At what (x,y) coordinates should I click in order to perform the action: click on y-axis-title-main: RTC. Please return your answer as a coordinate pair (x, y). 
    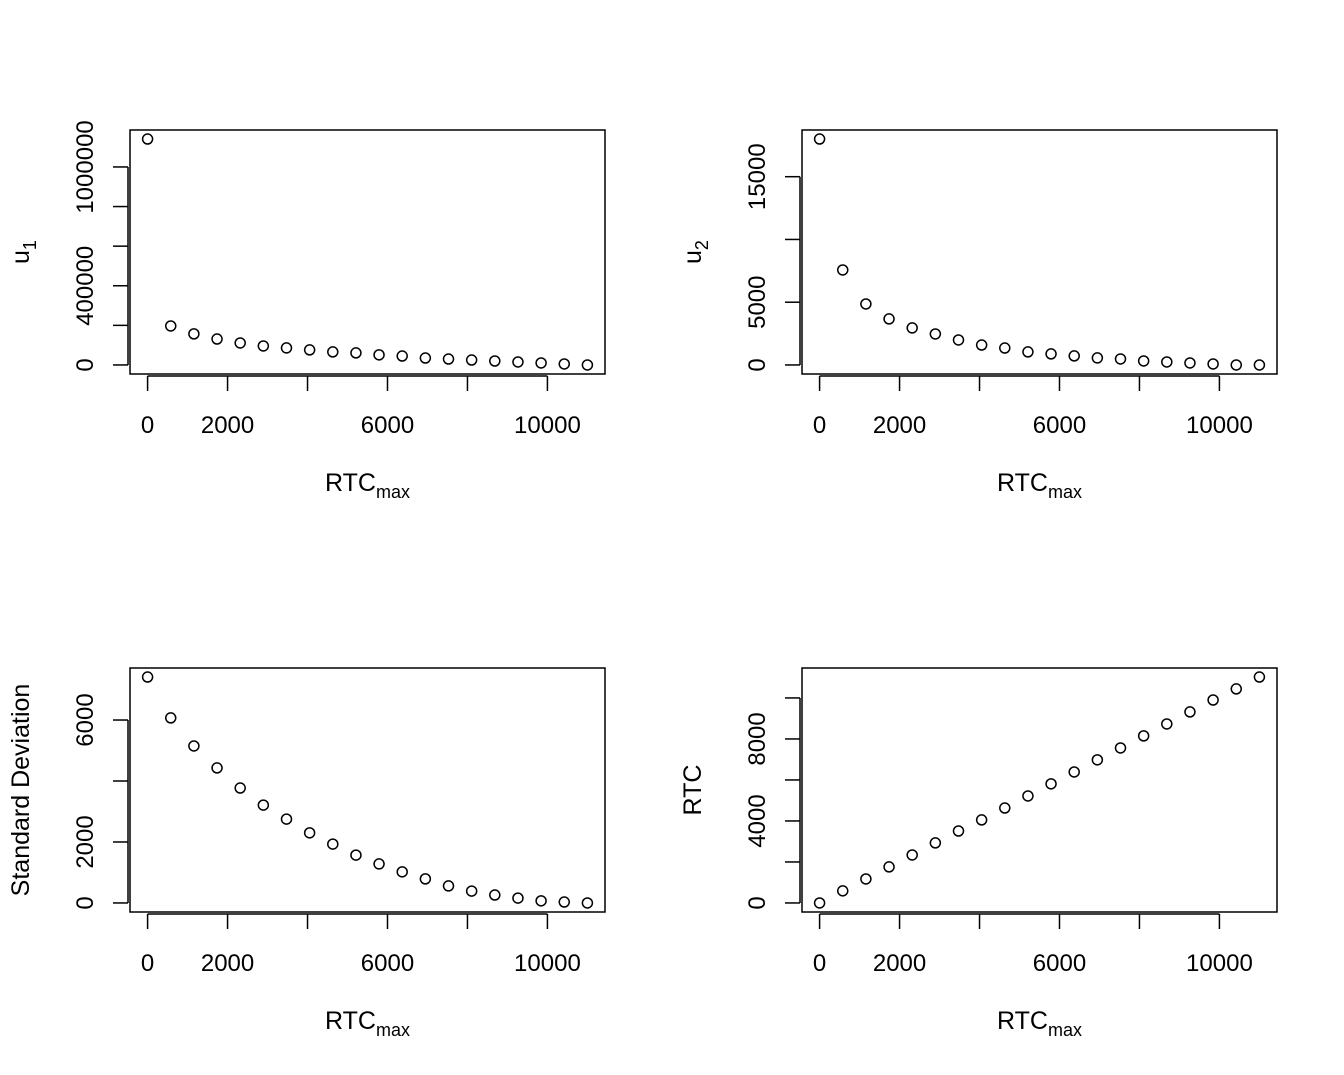
    Looking at the image, I should click on (693, 790).